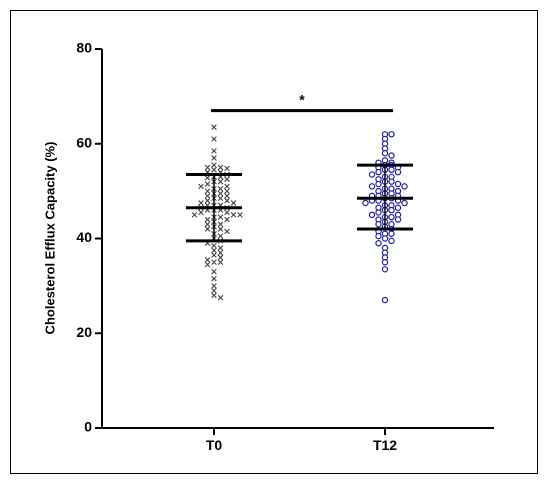 Image resolution: width=550 pixels, height=488 pixels. Describe the element at coordinates (299, 203) in the screenshot. I see `mean-sd-bars` at that location.